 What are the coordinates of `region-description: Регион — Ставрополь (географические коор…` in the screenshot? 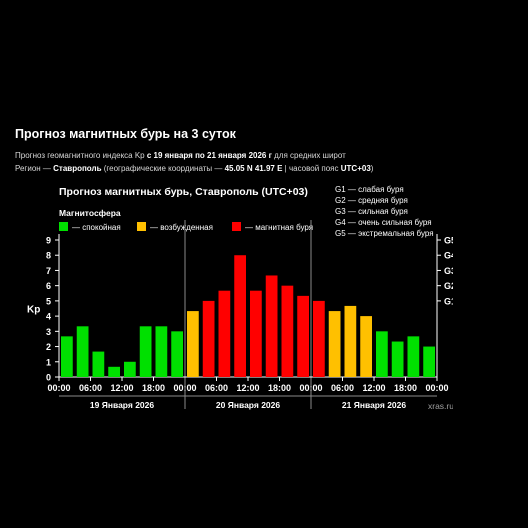 It's located at (194, 168).